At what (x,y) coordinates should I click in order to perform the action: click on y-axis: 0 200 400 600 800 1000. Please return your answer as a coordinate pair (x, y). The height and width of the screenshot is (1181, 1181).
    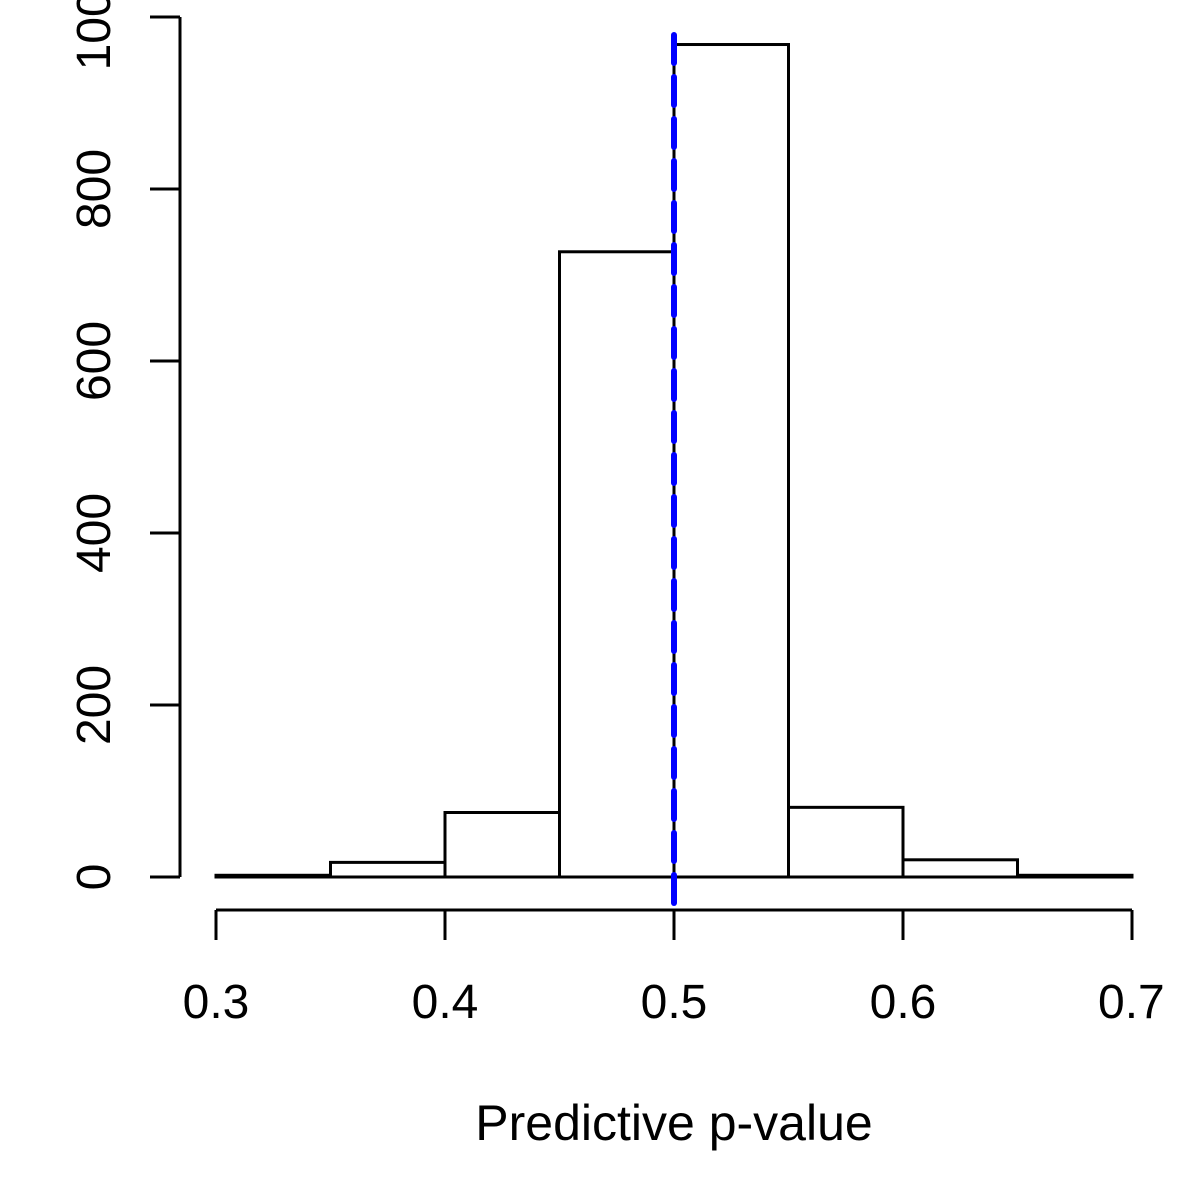
    Looking at the image, I should click on (125, 445).